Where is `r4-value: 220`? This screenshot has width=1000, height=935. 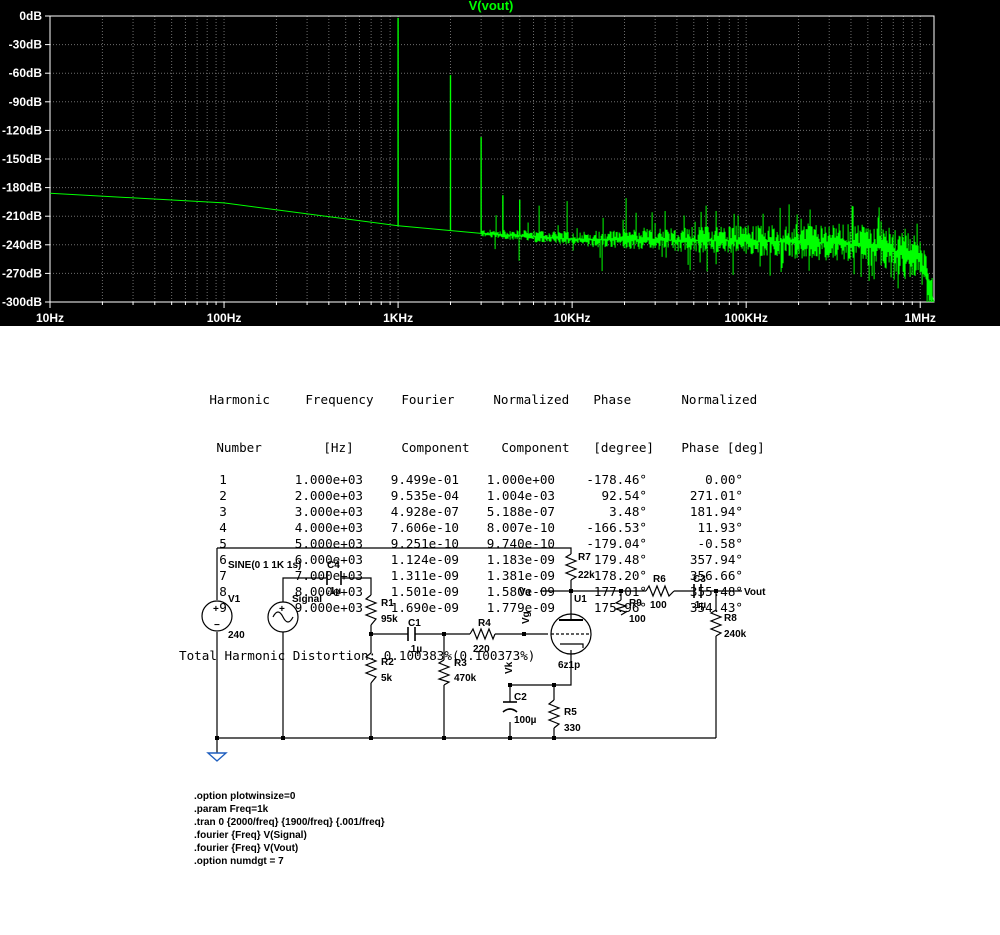
r4-value: 220 is located at coordinates (481, 649).